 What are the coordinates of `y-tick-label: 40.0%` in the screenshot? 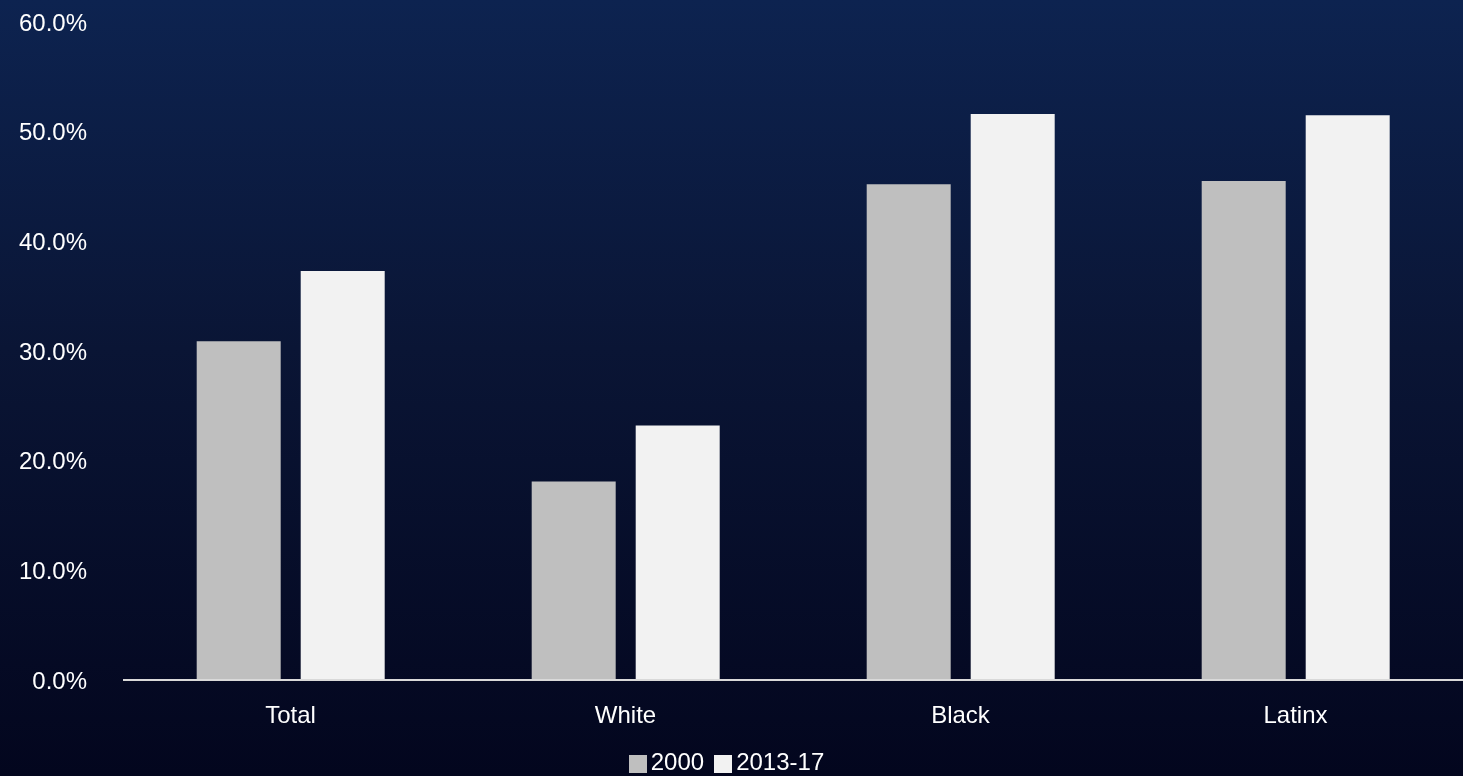 It's located at (52, 241).